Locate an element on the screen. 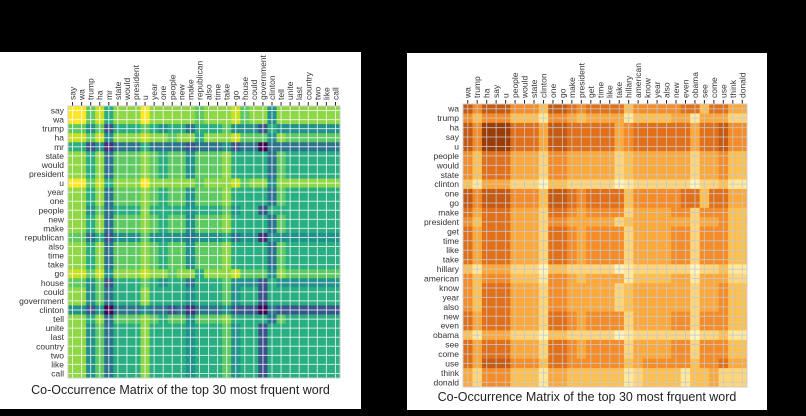 The image size is (806, 416). y-tick-label: know is located at coordinates (449, 288).